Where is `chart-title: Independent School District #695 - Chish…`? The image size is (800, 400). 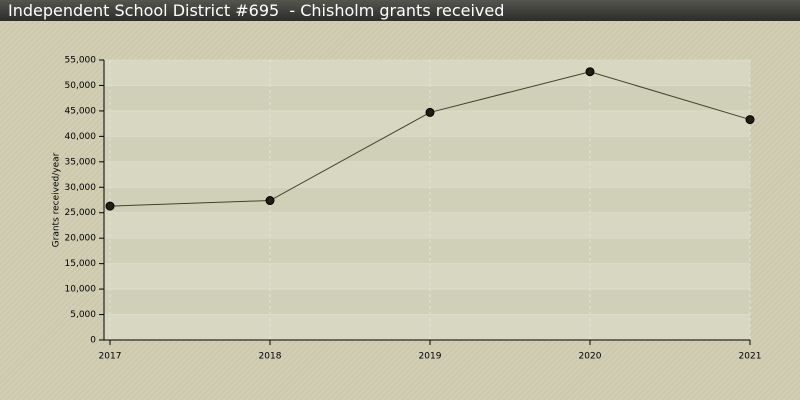
chart-title: Independent School District #695 - Chish… is located at coordinates (400, 10).